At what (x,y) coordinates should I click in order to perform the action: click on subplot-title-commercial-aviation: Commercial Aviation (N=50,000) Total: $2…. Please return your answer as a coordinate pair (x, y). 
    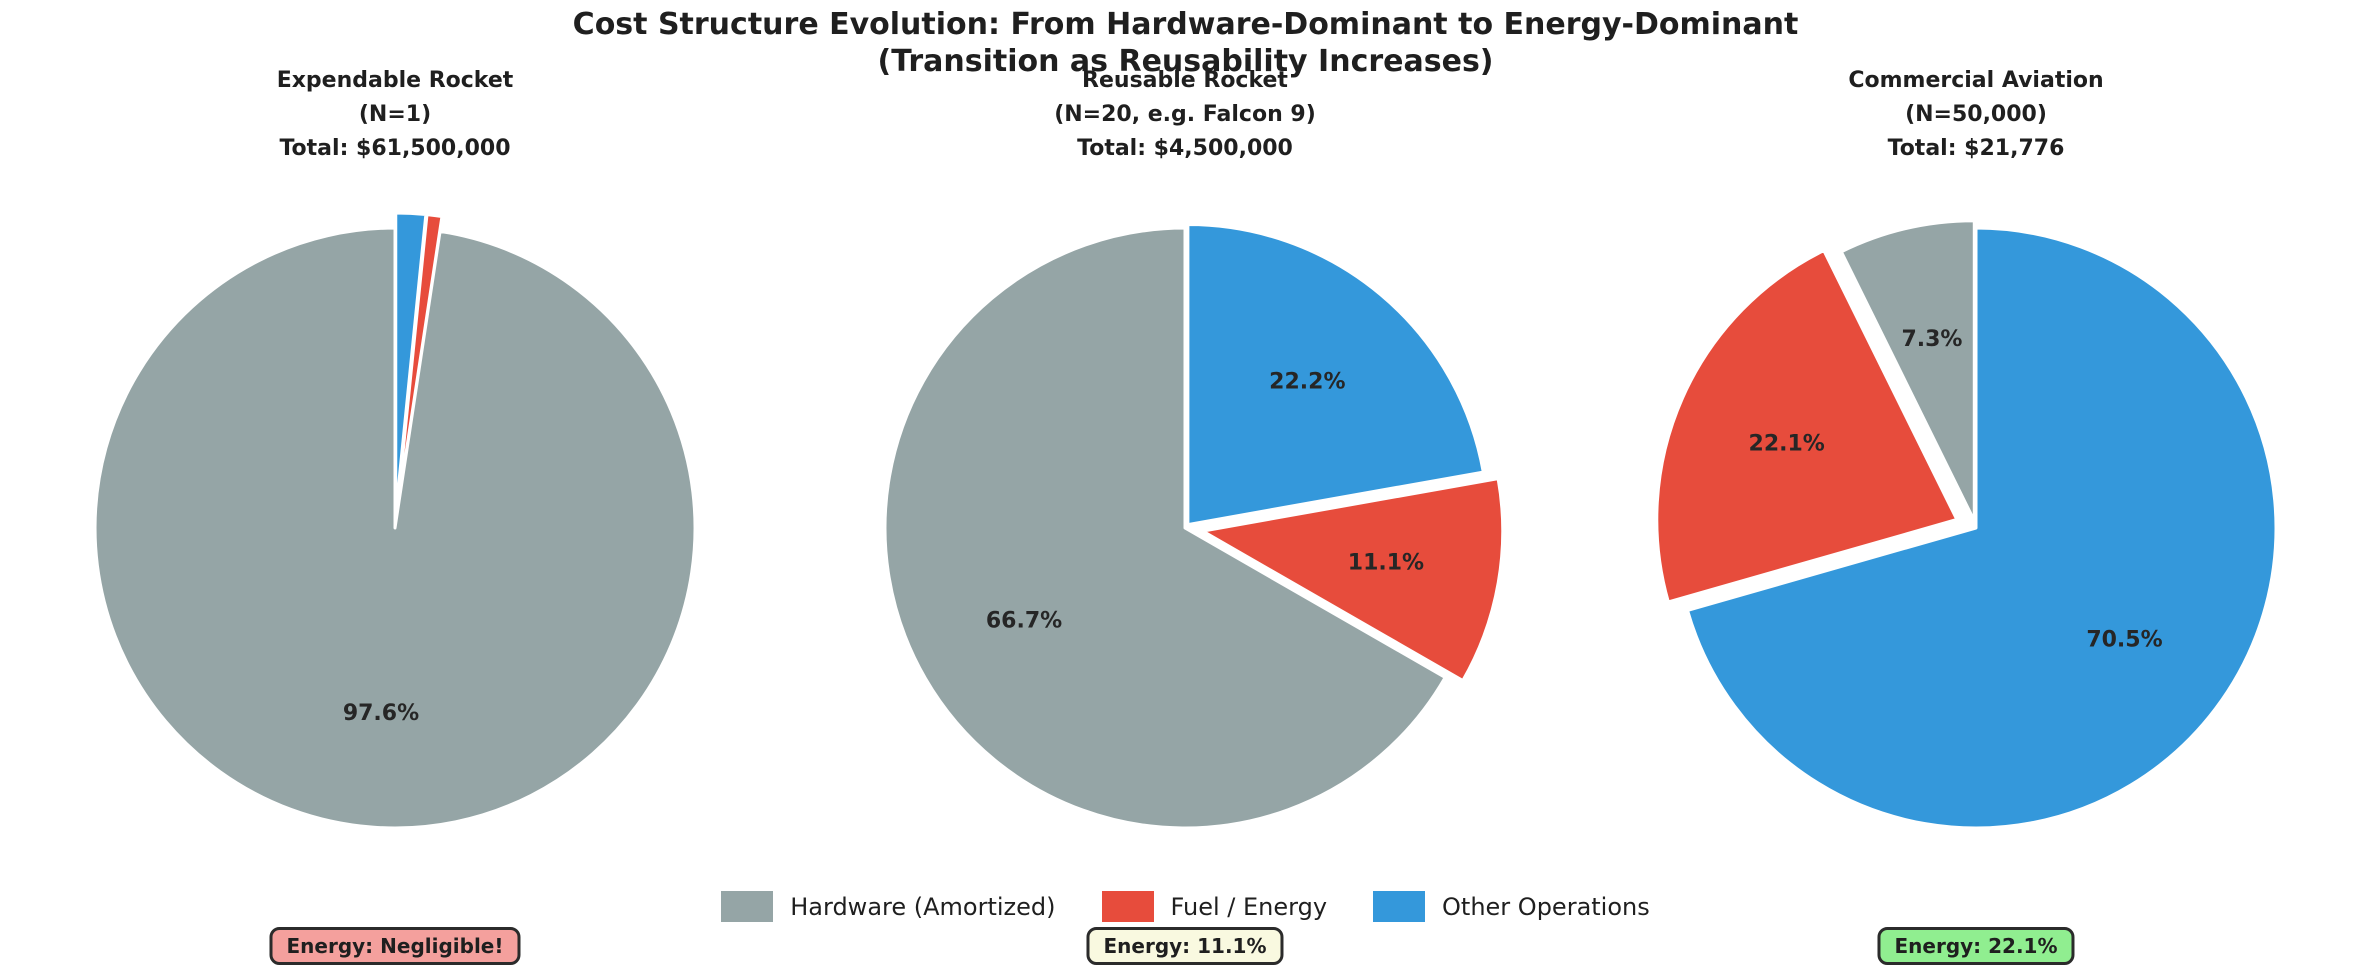
    Looking at the image, I should click on (1976, 115).